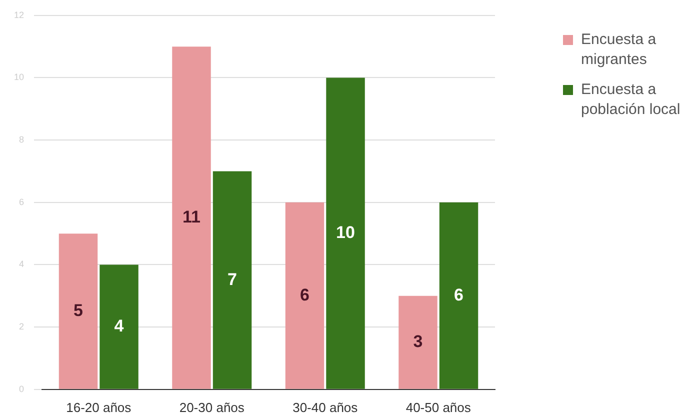 The image size is (699, 419). I want to click on data-label: 3, so click(418, 342).